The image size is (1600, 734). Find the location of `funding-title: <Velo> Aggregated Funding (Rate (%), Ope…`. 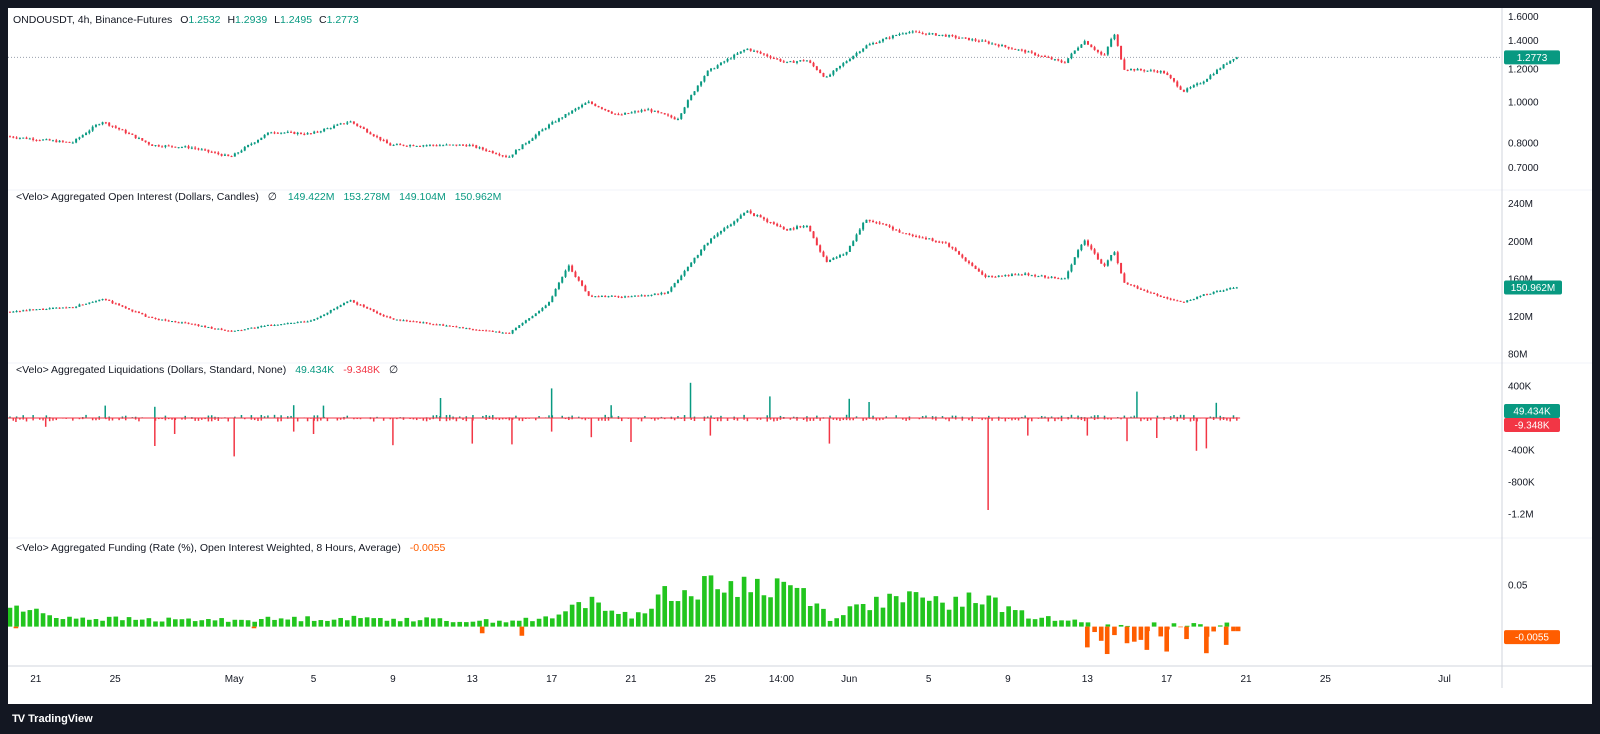

funding-title: <Velo> Aggregated Funding (Rate (%), Ope… is located at coordinates (208, 548).